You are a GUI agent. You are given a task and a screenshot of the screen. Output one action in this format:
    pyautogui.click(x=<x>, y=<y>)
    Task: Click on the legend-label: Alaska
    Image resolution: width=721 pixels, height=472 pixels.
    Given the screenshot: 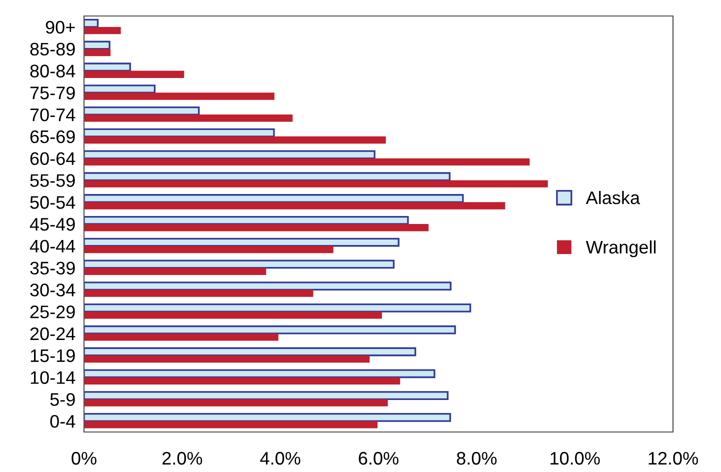 What is the action you would take?
    pyautogui.click(x=613, y=197)
    